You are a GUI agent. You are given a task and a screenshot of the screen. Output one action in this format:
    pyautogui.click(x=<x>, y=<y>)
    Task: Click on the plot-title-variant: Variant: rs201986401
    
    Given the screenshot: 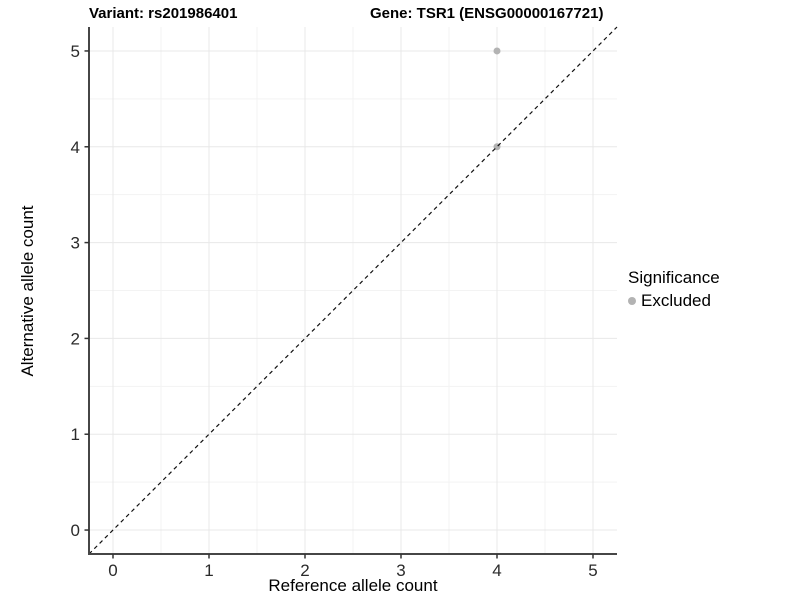 What is the action you would take?
    pyautogui.click(x=163, y=13)
    